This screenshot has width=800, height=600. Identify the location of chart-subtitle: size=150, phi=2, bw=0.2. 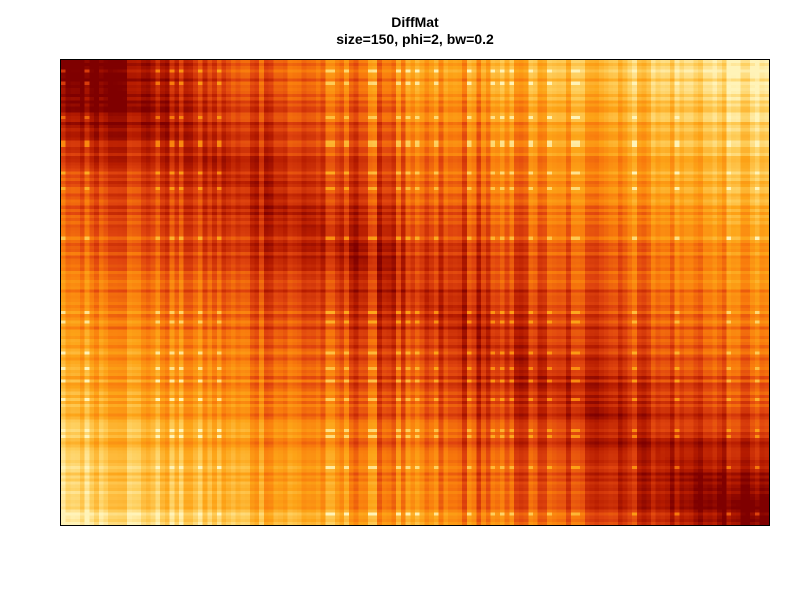
(415, 39).